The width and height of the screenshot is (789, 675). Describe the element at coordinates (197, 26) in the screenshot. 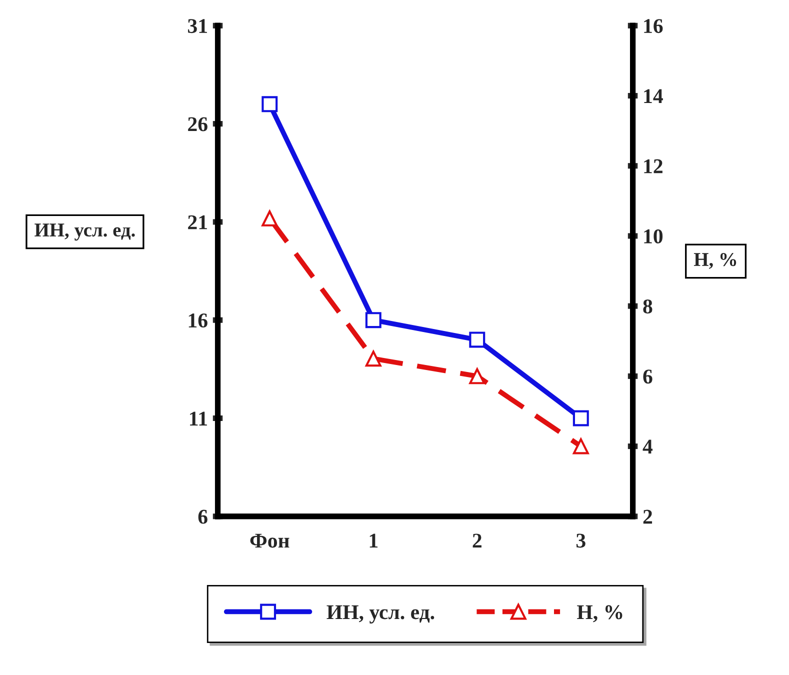

I see `y-tick-label: 31` at that location.